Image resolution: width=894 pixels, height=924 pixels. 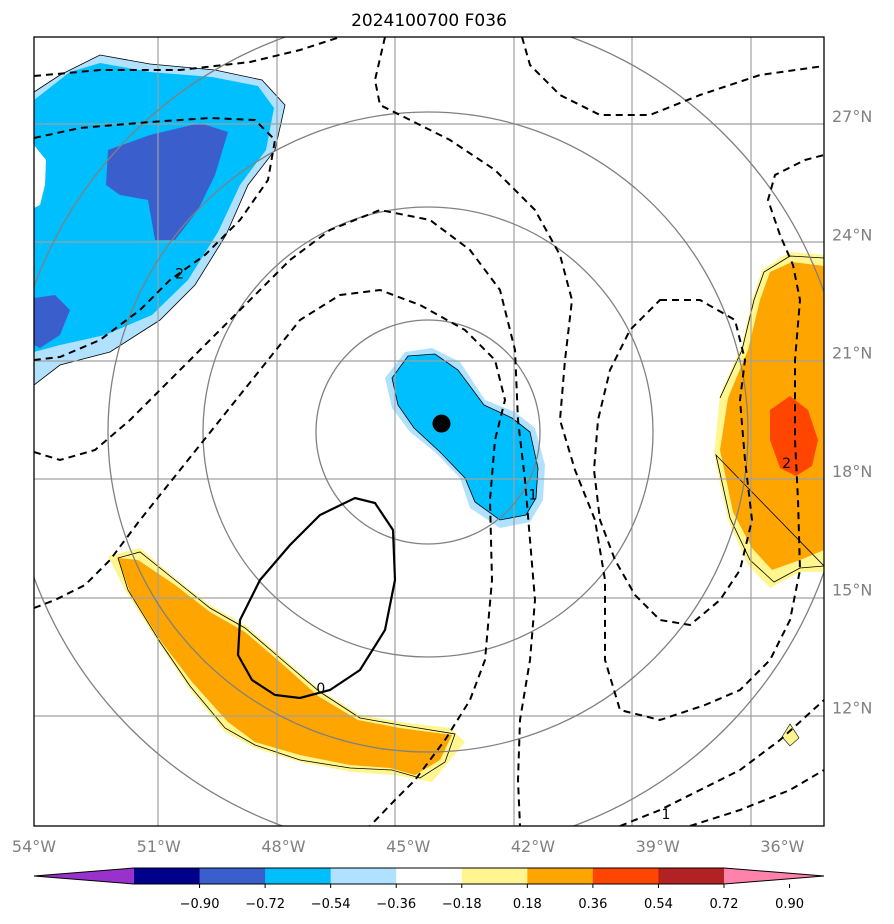 I want to click on positive-anomaly-southwest, so click(x=286, y=665).